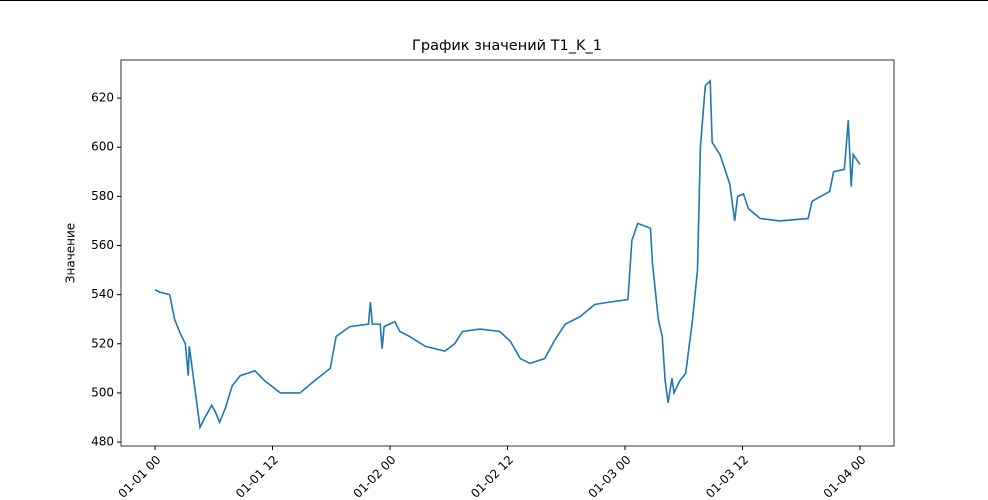 This screenshot has width=988, height=500. What do you see at coordinates (257, 476) in the screenshot?
I see `x-tick-label: 01-01 12` at bounding box center [257, 476].